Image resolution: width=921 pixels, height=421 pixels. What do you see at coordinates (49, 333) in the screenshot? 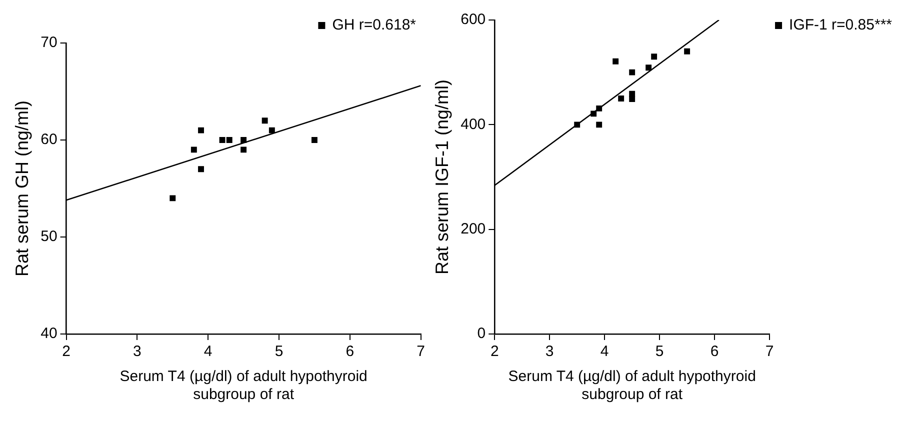
I see `y-tick-label: 40` at bounding box center [49, 333].